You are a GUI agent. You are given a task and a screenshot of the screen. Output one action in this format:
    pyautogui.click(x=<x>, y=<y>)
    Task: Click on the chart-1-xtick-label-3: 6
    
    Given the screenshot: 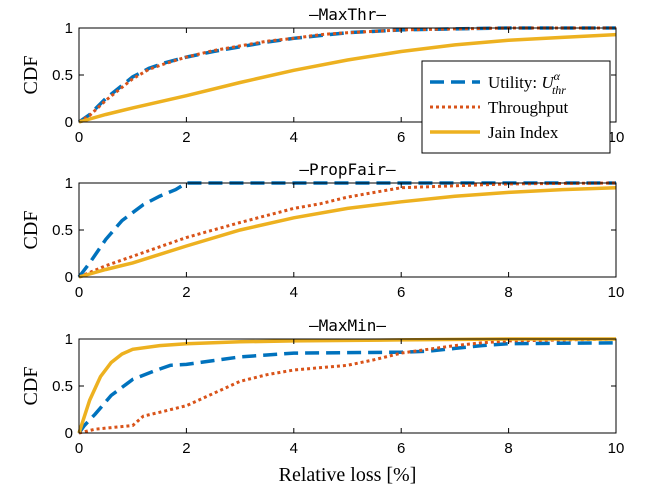 What is the action you would take?
    pyautogui.click(x=401, y=292)
    